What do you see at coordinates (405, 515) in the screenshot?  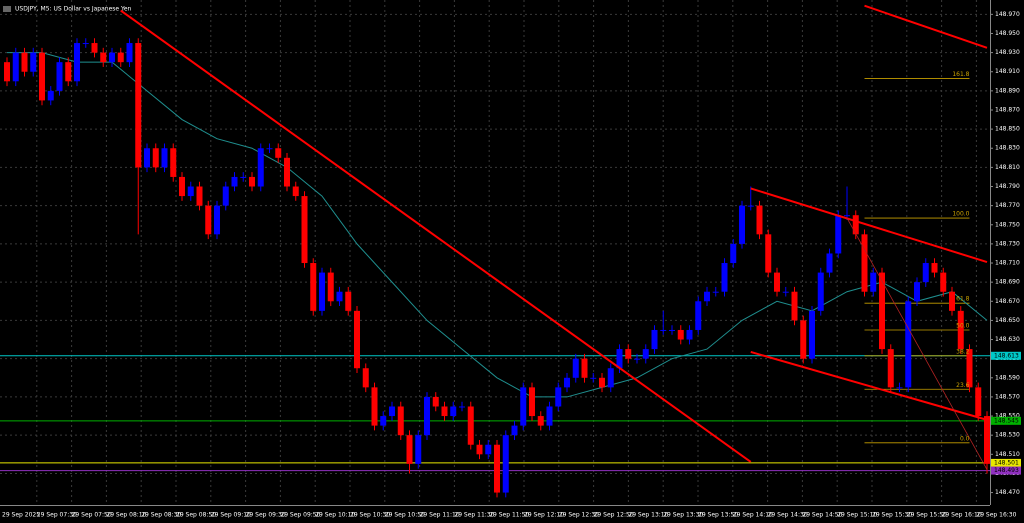 I see `x-tick-label: 29 Sep 10:50` at bounding box center [405, 515].